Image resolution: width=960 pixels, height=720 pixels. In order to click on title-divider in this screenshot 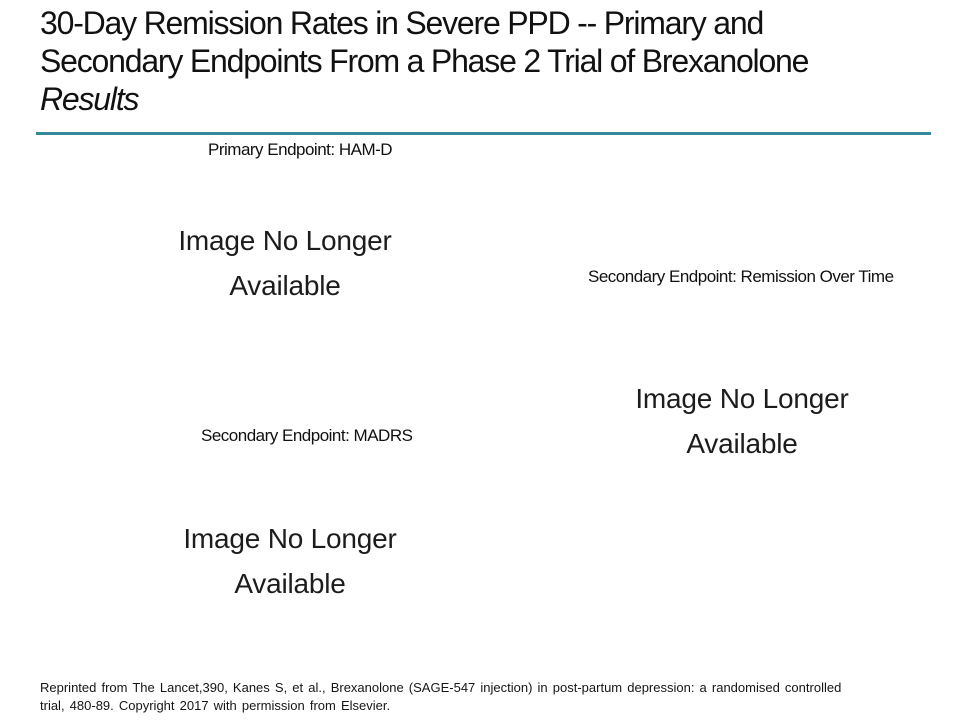, I will do `click(483, 133)`.